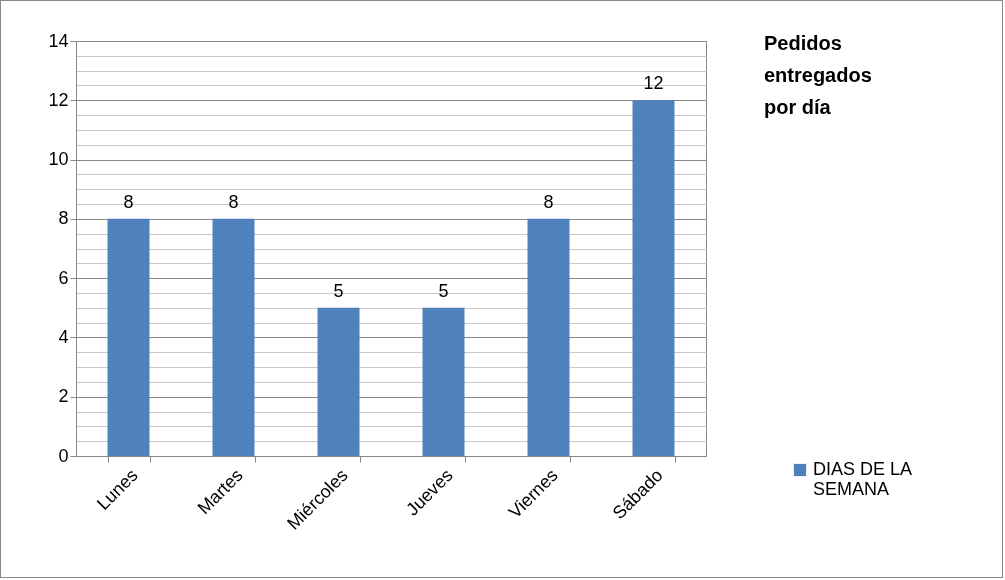 The height and width of the screenshot is (580, 1005). What do you see at coordinates (63, 218) in the screenshot?
I see `y-tick-label: 8` at bounding box center [63, 218].